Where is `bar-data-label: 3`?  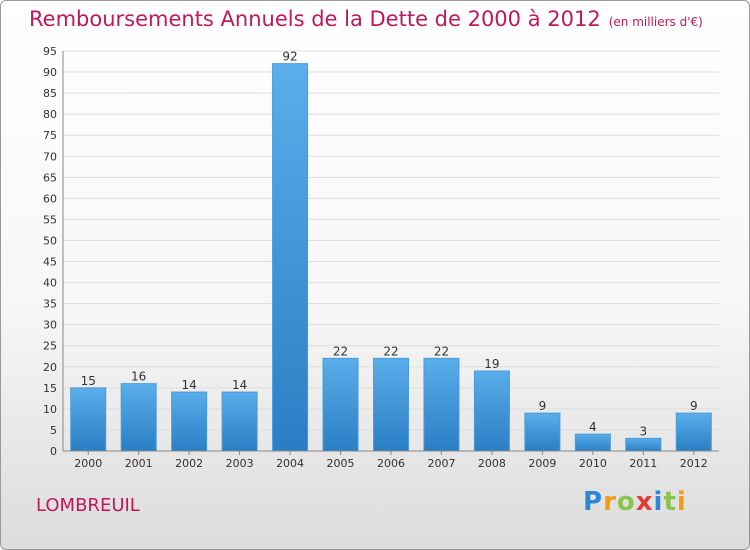
bar-data-label: 3 is located at coordinates (643, 431).